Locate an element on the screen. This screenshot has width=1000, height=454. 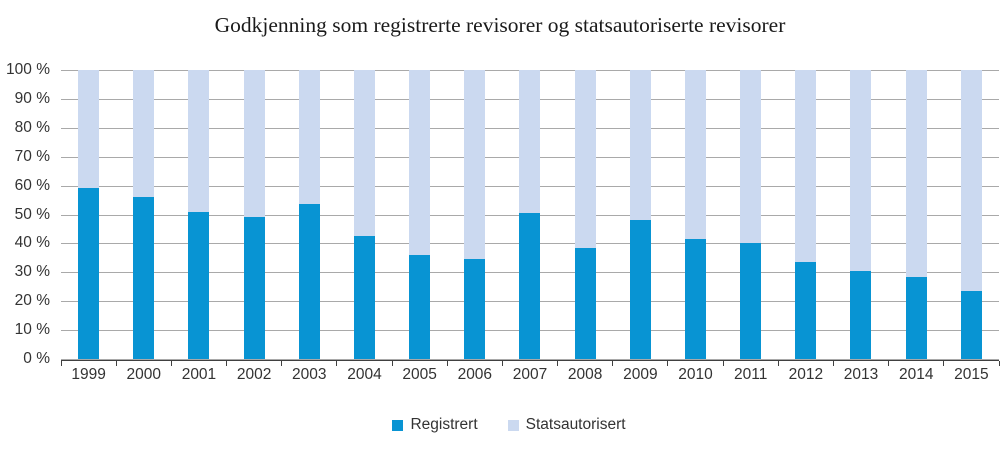
bar-column-2014 is located at coordinates (916, 214).